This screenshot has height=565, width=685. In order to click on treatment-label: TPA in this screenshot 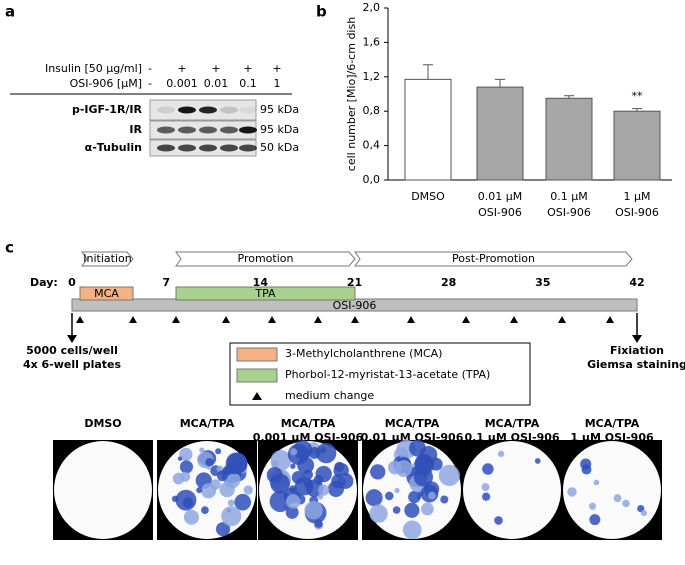, I will do `click(265, 293)`.